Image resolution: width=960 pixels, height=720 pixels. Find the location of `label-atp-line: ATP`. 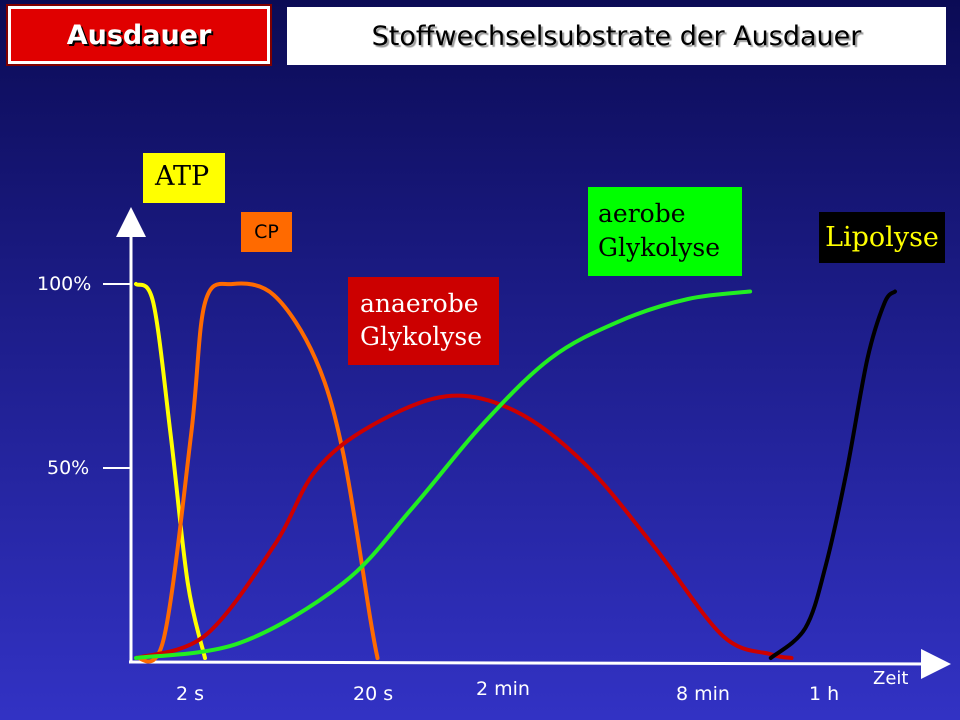

label-atp-line: ATP is located at coordinates (182, 176).